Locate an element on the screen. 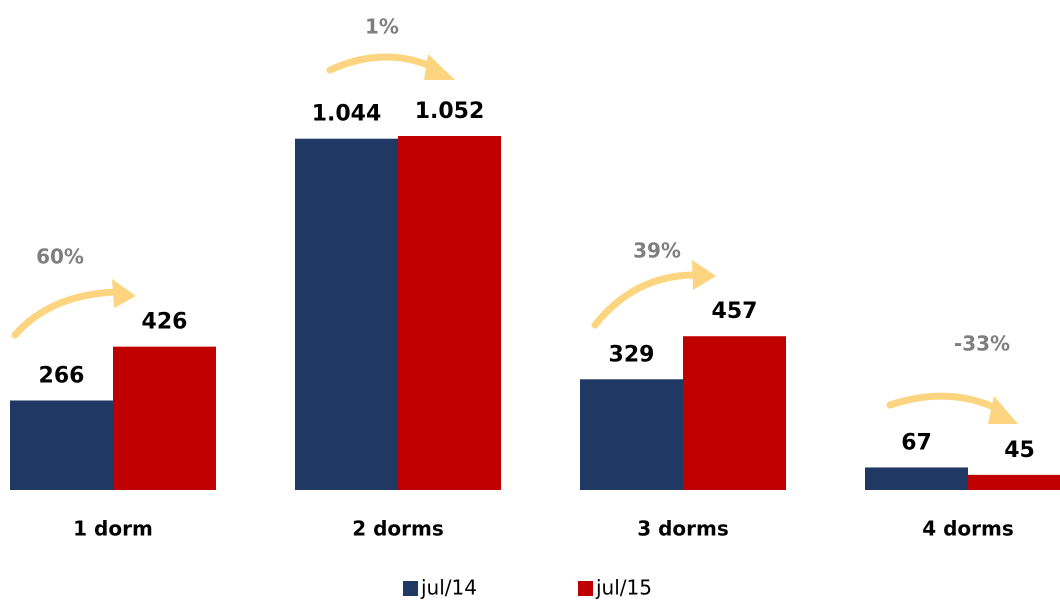 This screenshot has width=1060, height=600. legend-label: jul/15 is located at coordinates (623, 588).